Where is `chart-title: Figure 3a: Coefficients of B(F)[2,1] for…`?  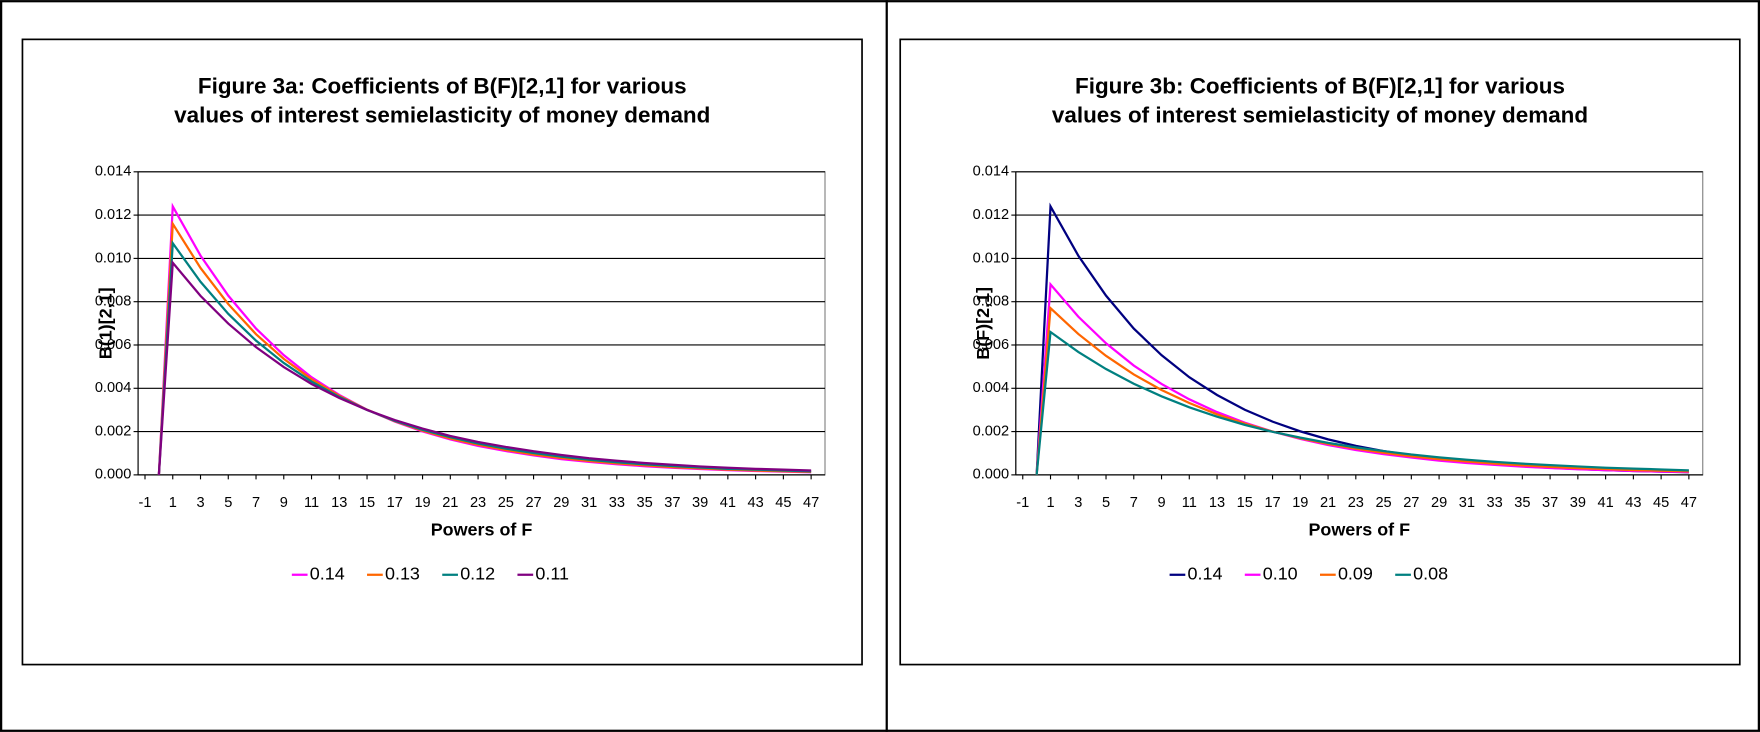
chart-title: Figure 3a: Coefficients of B(F)[2,1] for… is located at coordinates (442, 86).